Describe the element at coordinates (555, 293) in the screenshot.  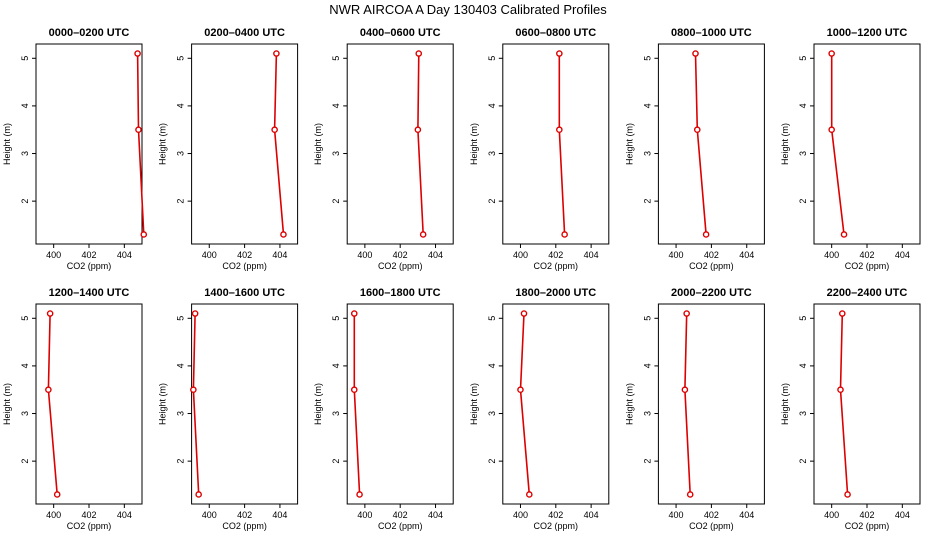
I see `panel-title: 1800–2000 UTC` at that location.